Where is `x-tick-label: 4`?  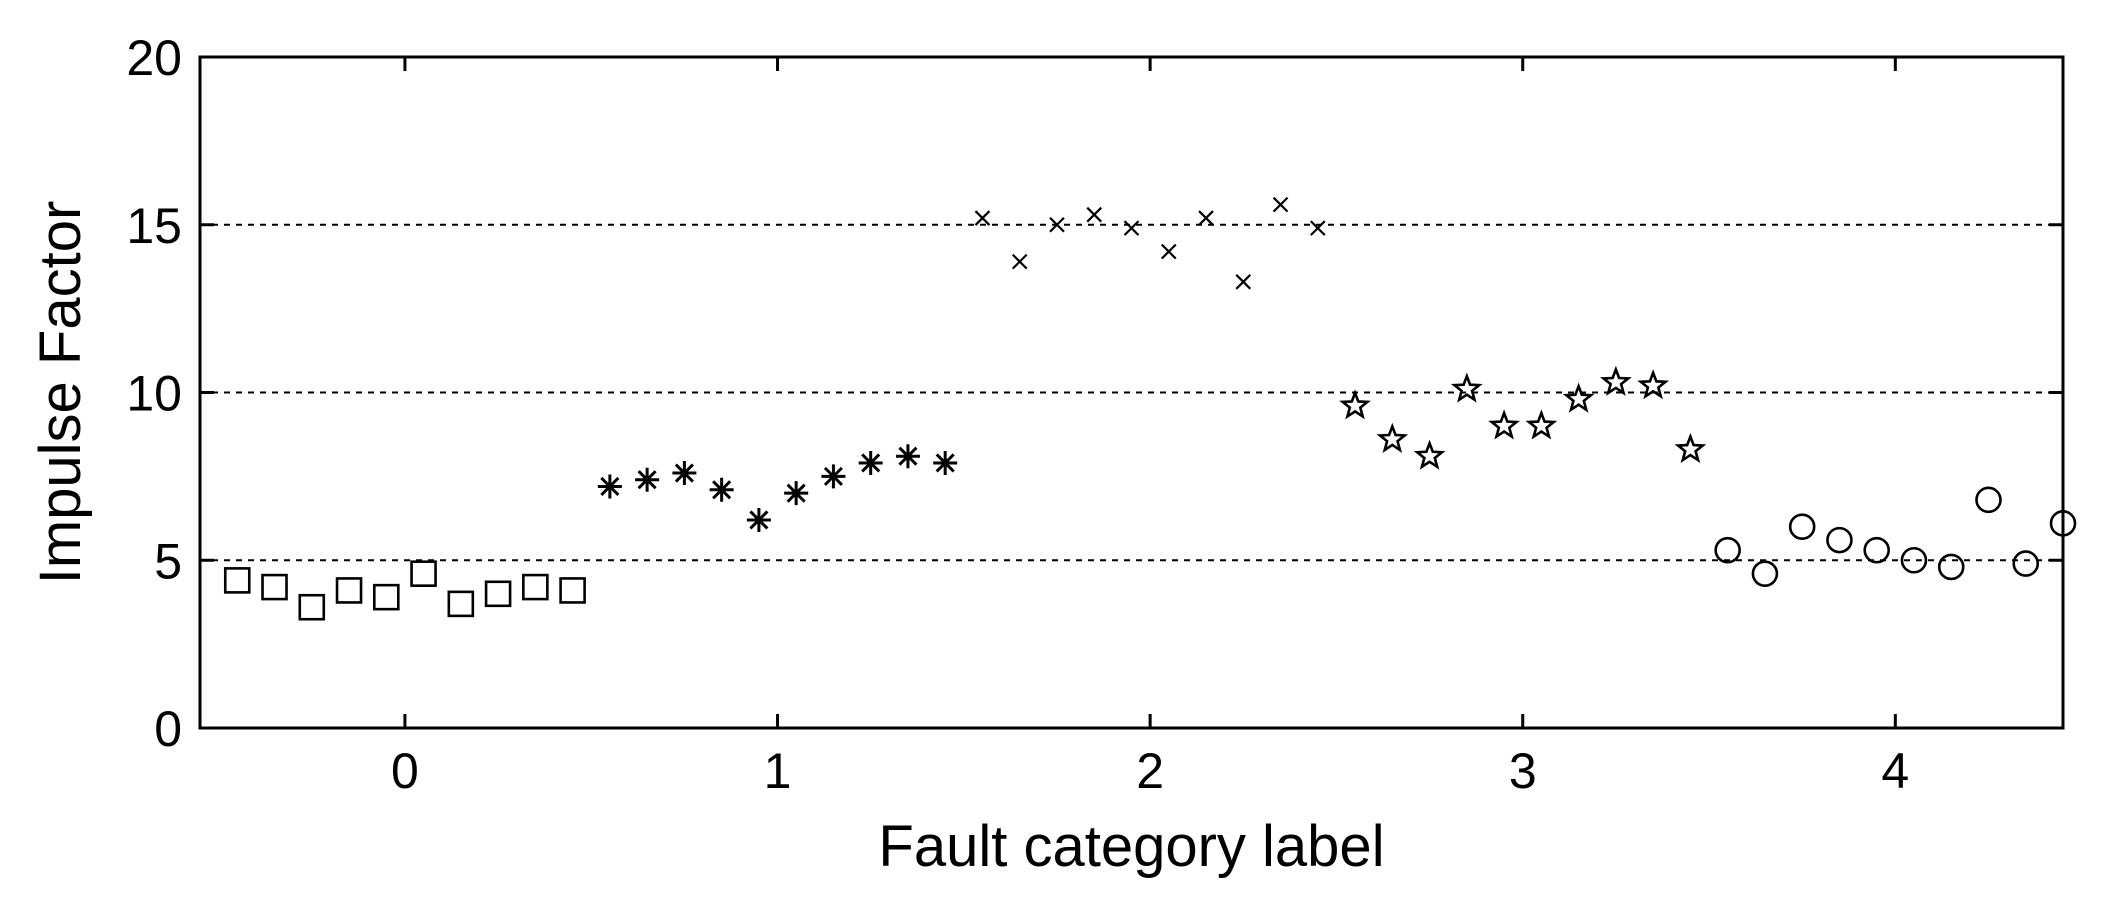
x-tick-label: 4 is located at coordinates (1895, 771).